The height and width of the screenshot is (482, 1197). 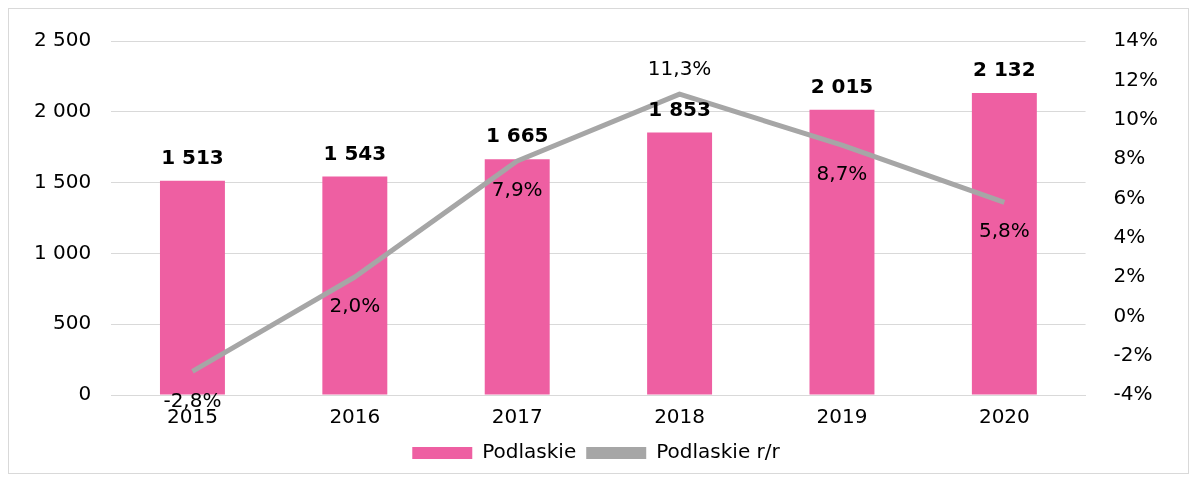 What do you see at coordinates (529, 451) in the screenshot?
I see `legend-label: Podlaskie` at bounding box center [529, 451].